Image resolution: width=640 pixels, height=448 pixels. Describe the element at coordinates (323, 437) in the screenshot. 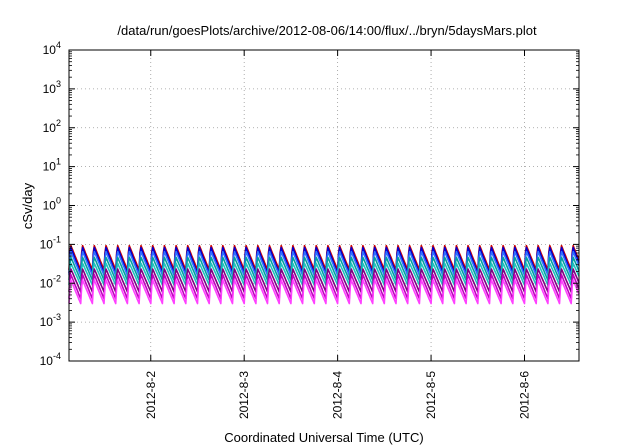

I see `x-axis-label: Coordinated Universal Time (UTC)` at that location.